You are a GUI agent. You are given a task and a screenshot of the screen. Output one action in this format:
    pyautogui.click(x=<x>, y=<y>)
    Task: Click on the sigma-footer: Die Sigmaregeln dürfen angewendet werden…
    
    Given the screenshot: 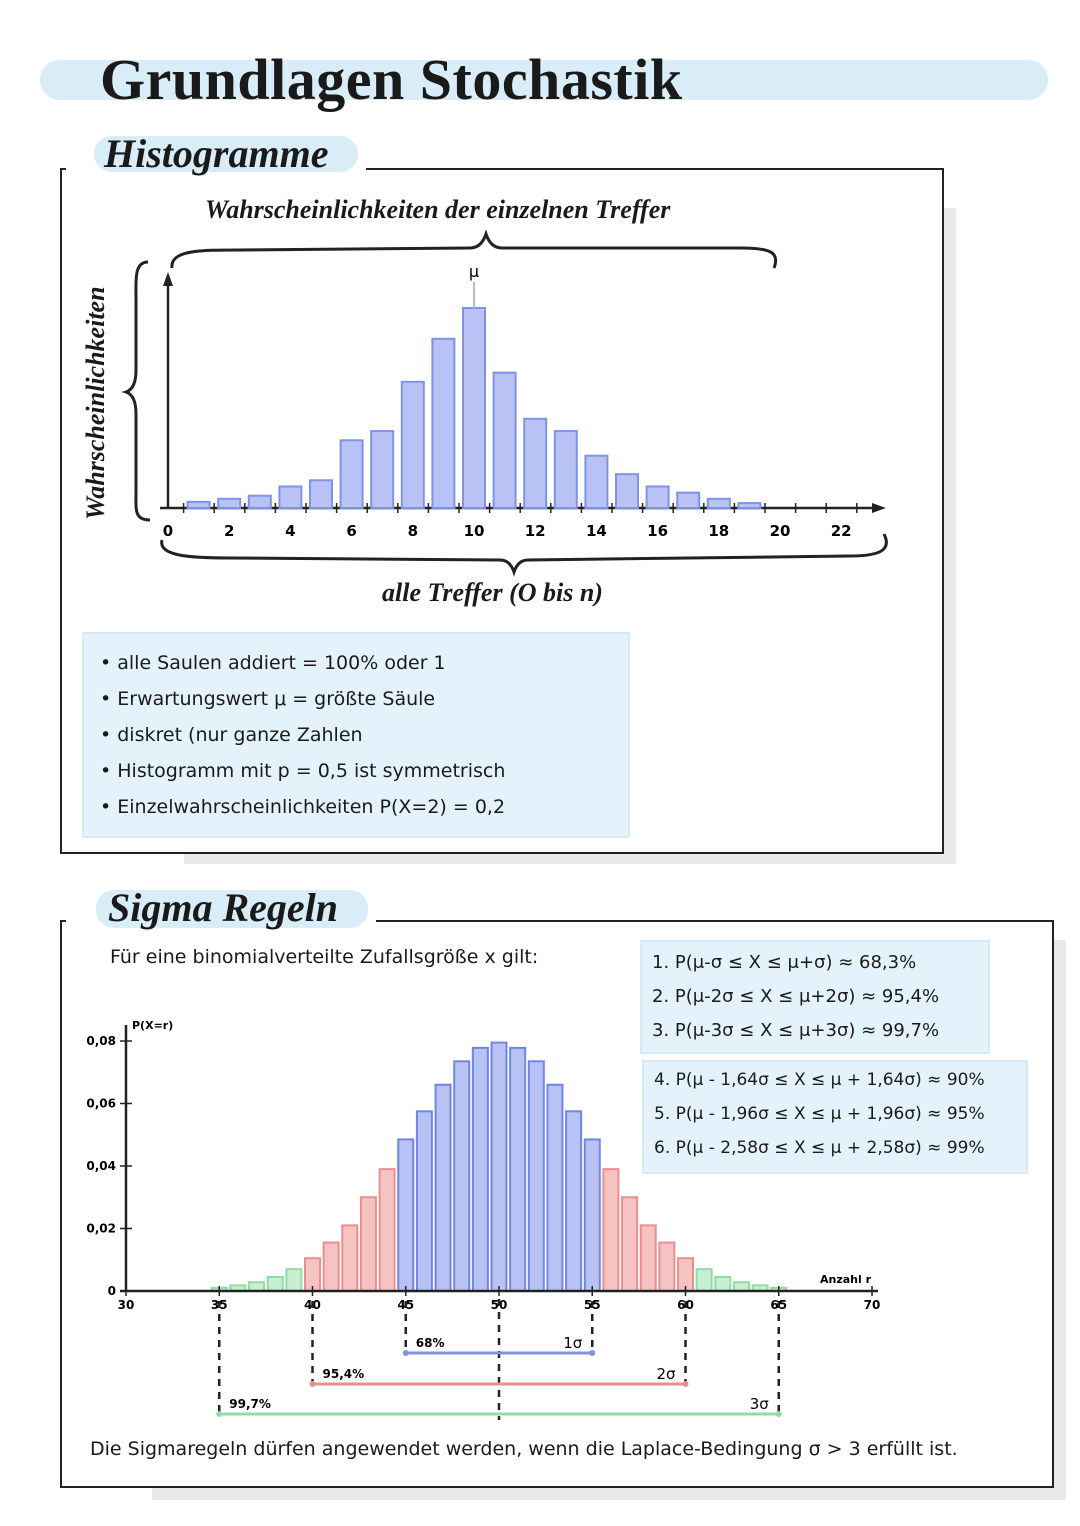 What is the action you would take?
    pyautogui.click(x=524, y=1449)
    